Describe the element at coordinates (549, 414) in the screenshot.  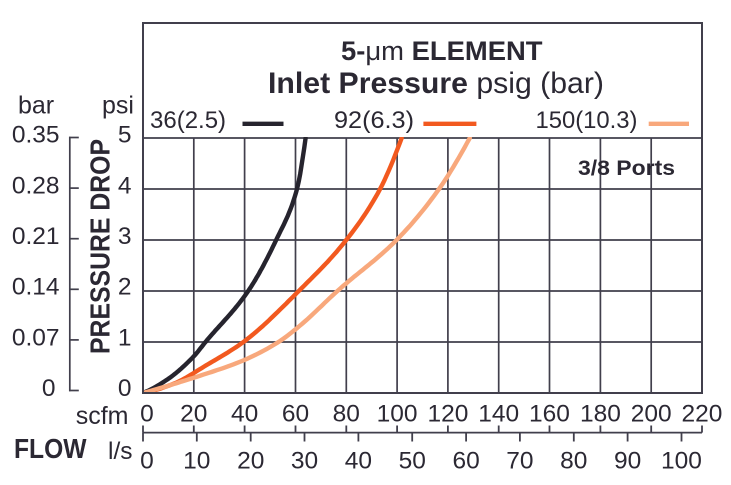
I see `svg-text: 160` at that location.